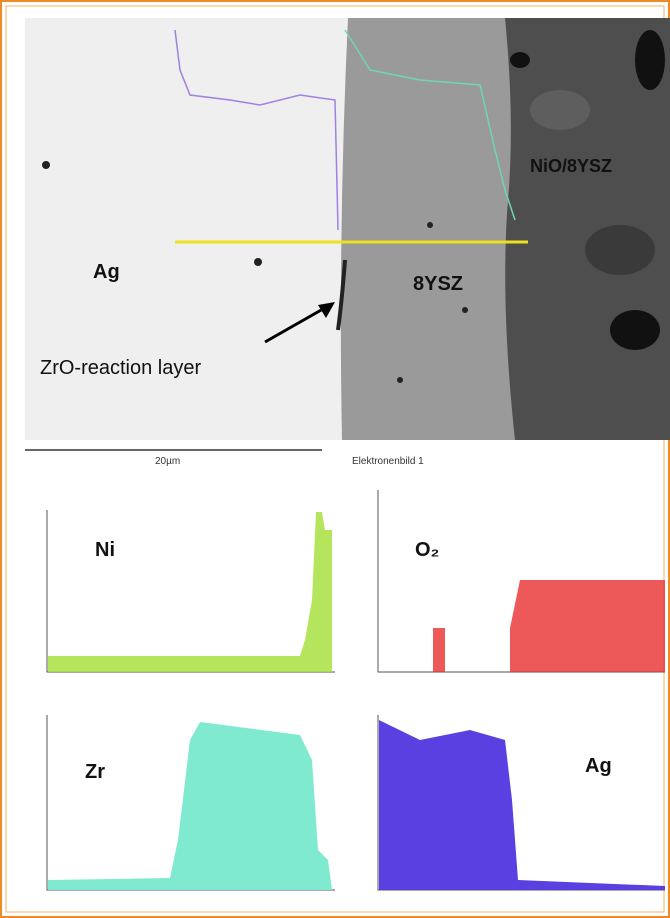 The height and width of the screenshot is (918, 670). What do you see at coordinates (430, 125) in the screenshot?
I see `zr-line-scan` at bounding box center [430, 125].